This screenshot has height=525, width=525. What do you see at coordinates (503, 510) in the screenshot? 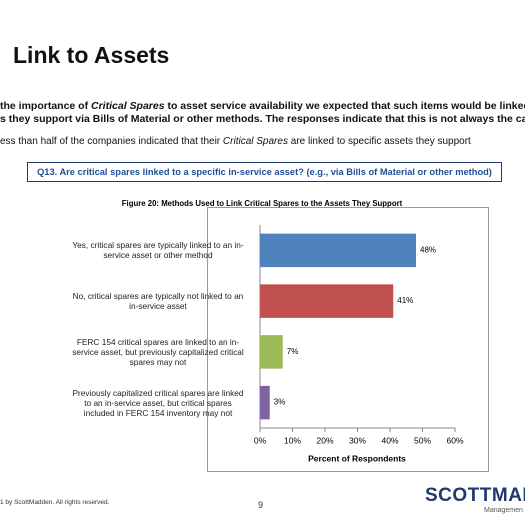
I see `logo-sub: Managemen` at bounding box center [503, 510].